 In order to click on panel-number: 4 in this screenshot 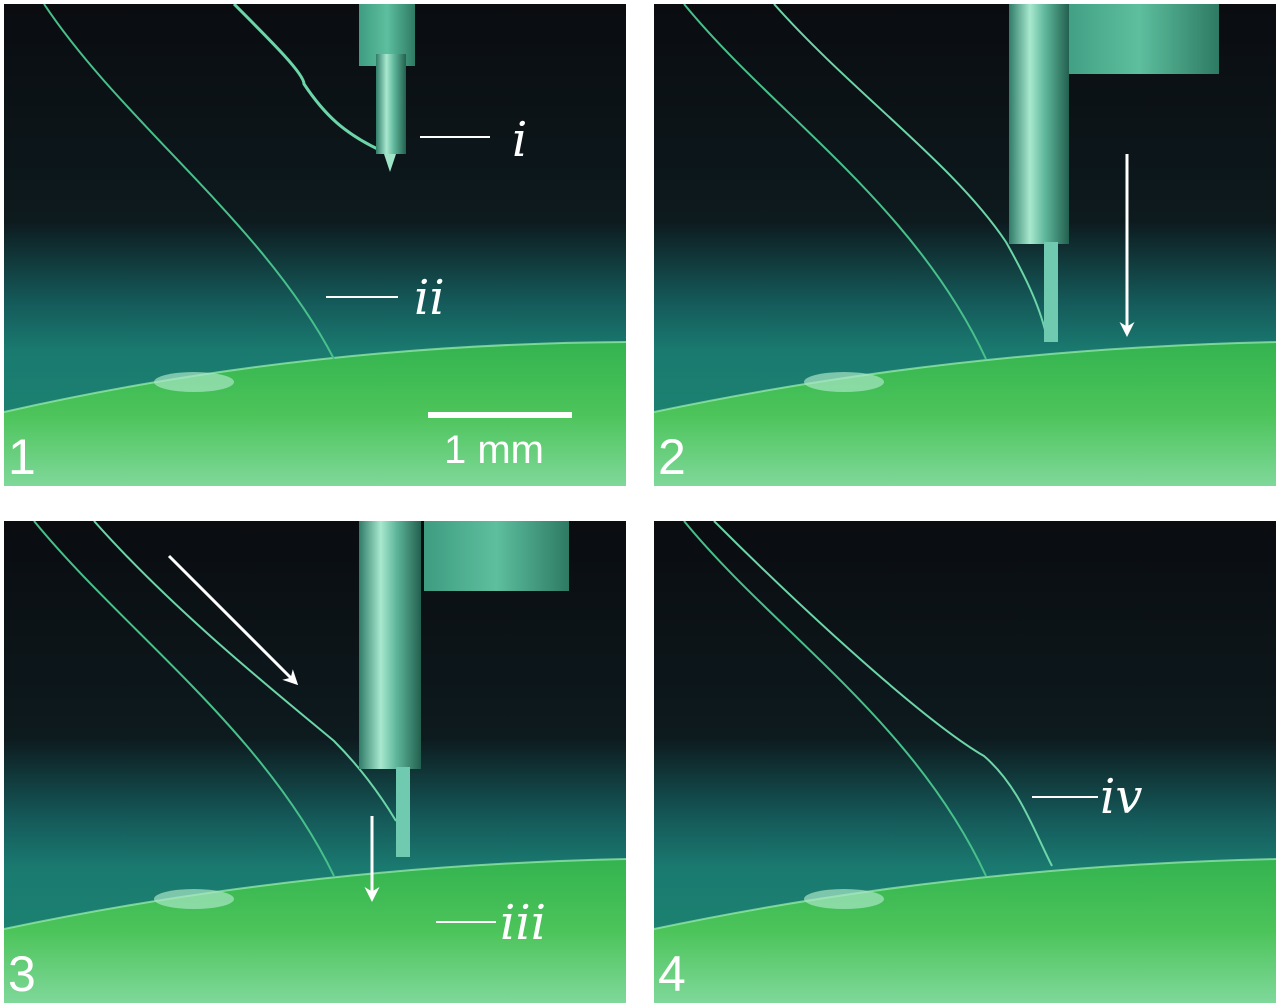, I will do `click(672, 974)`.